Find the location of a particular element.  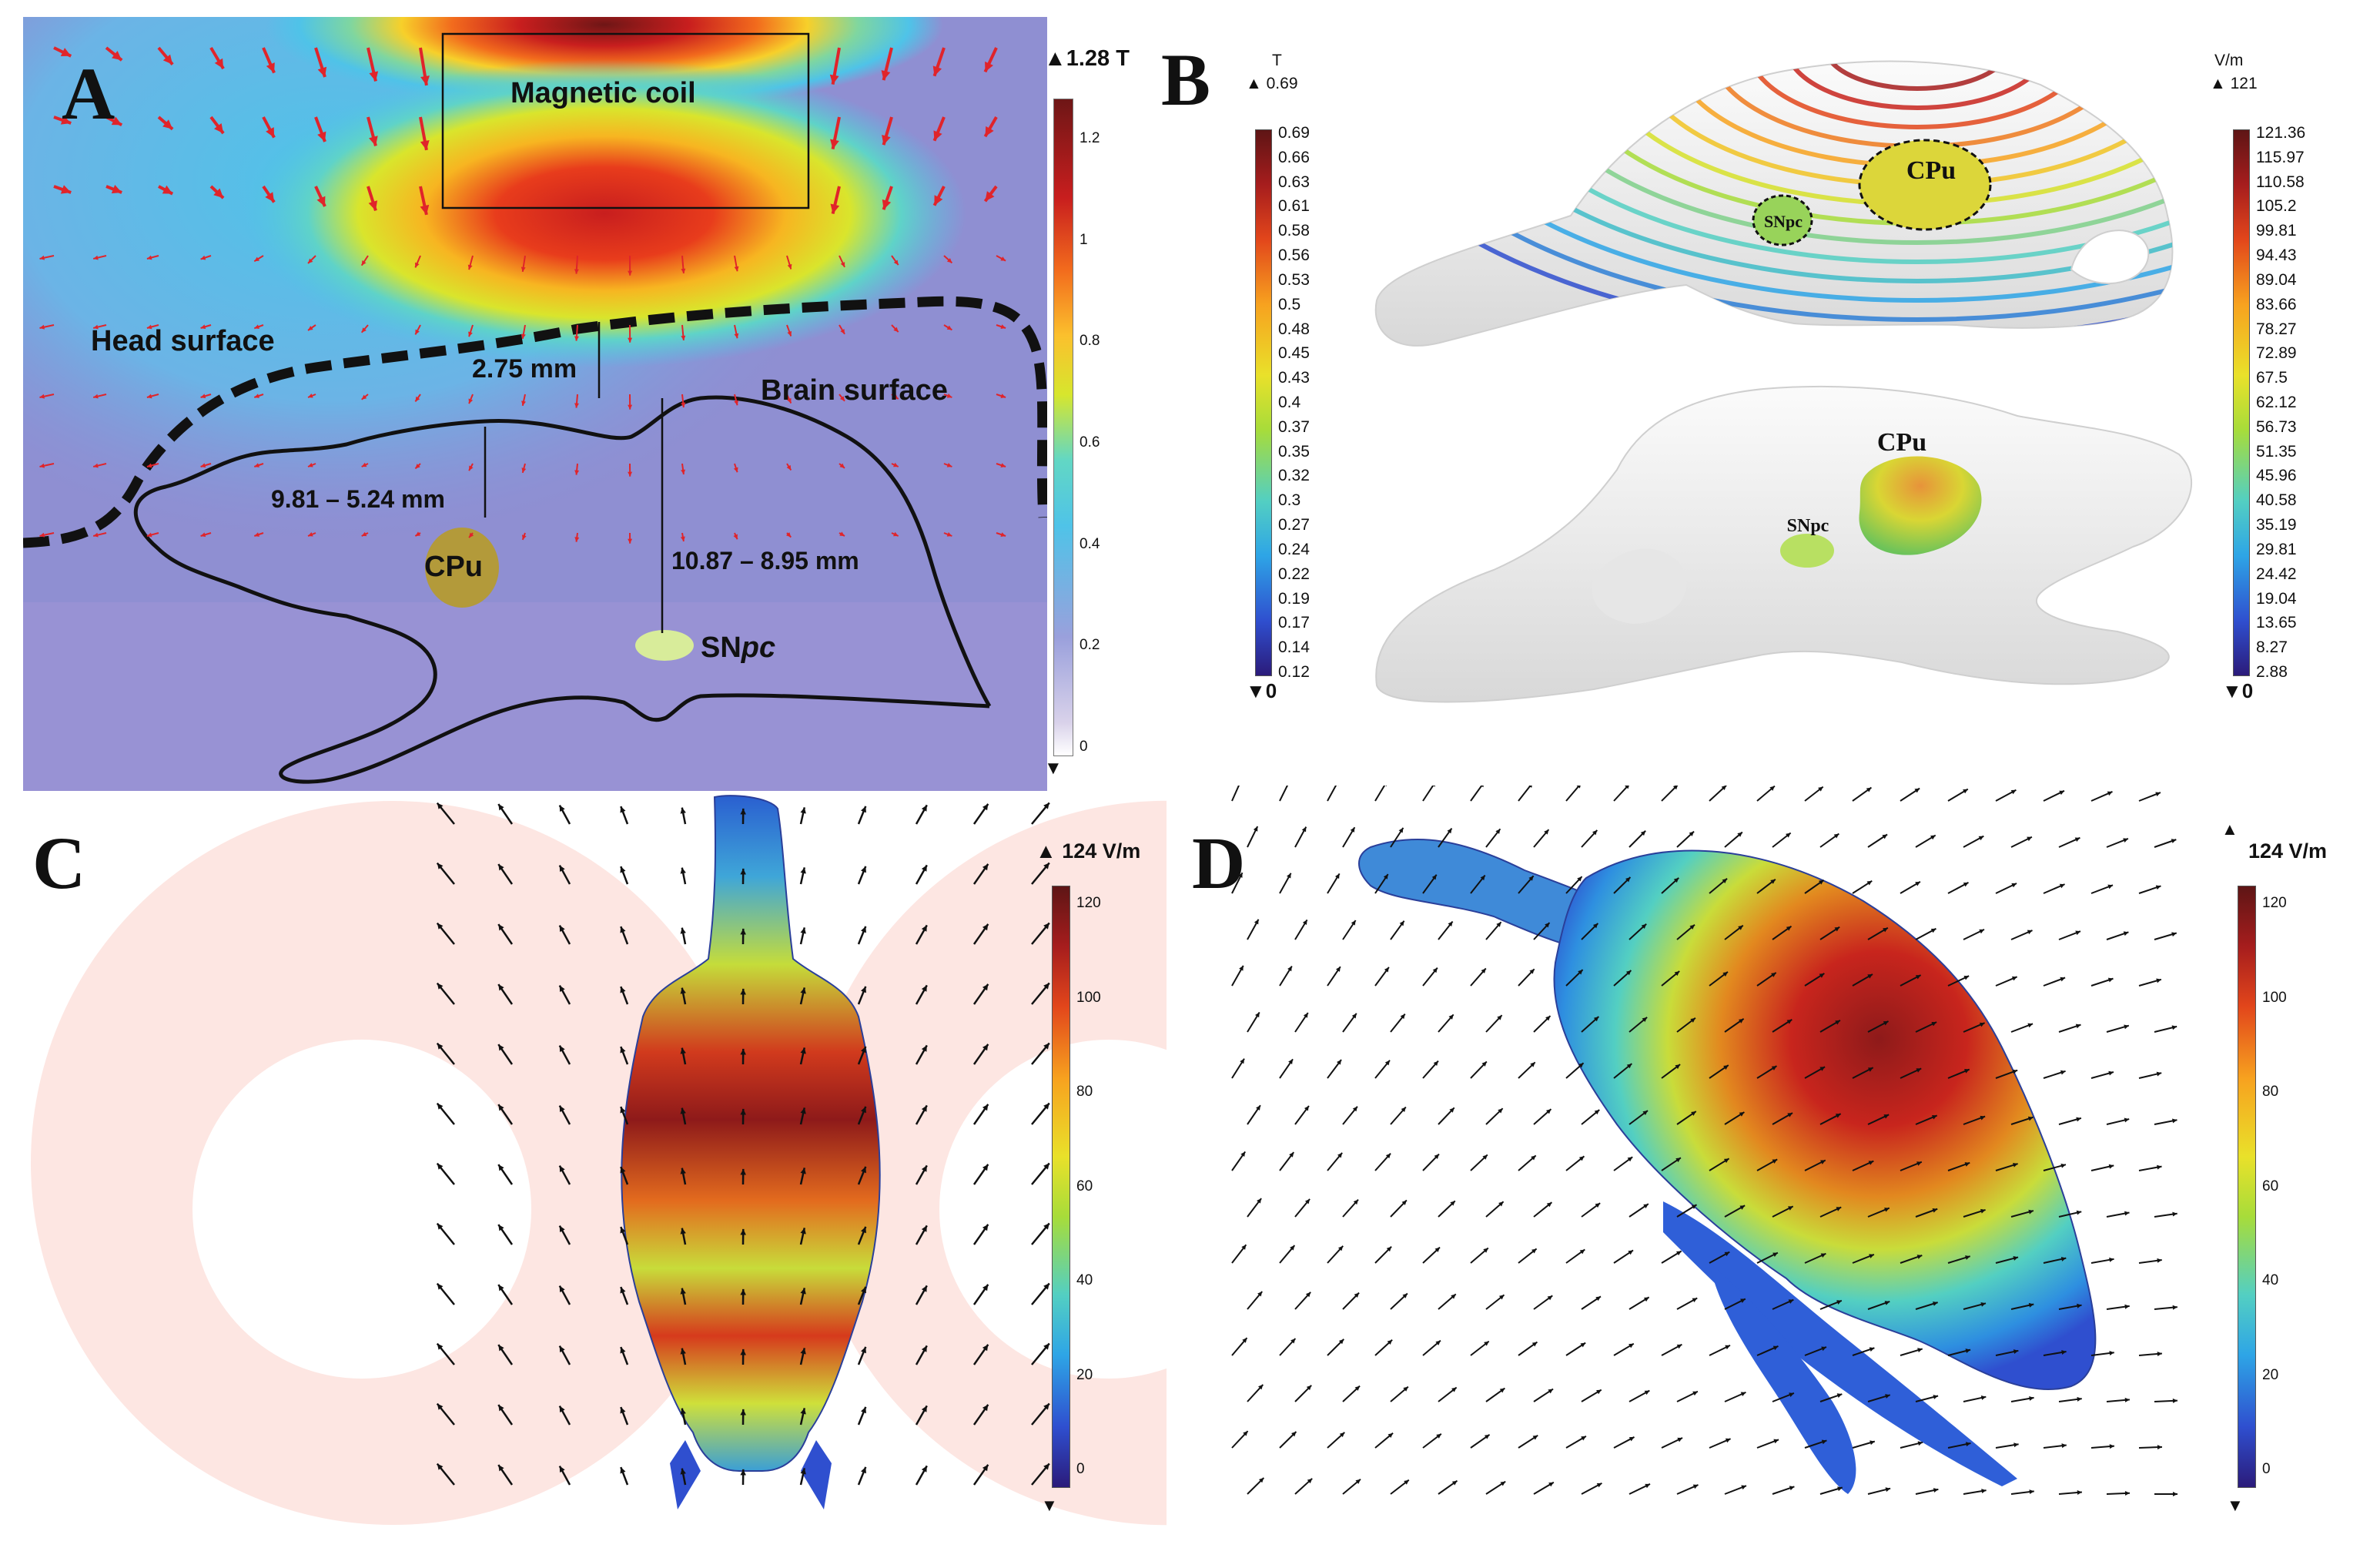

left-coil-ring is located at coordinates (393, 1163).